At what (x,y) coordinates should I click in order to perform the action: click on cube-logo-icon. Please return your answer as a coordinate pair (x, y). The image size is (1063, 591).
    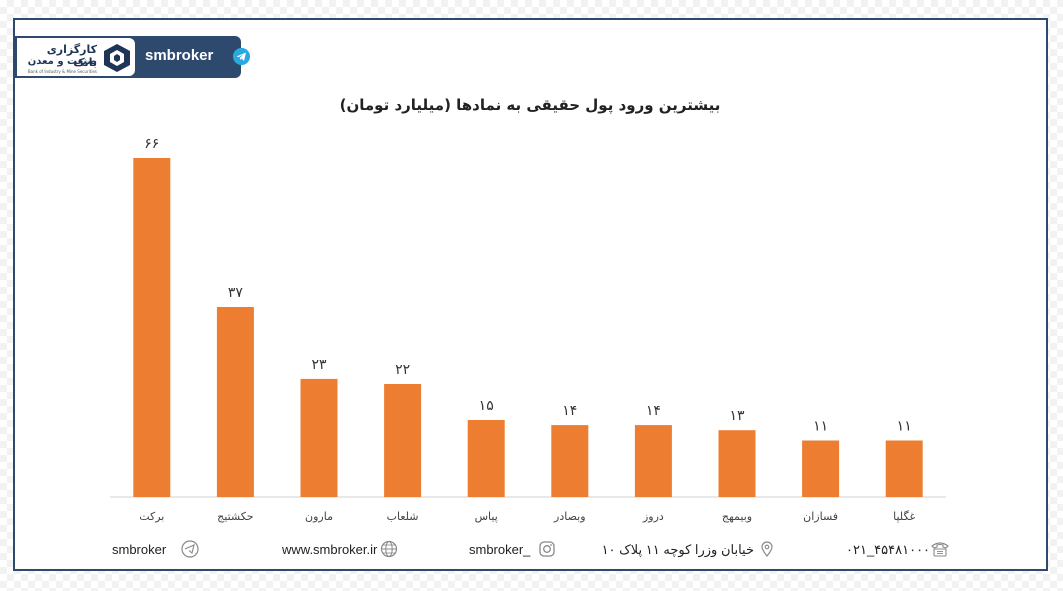
    Looking at the image, I should click on (117, 58).